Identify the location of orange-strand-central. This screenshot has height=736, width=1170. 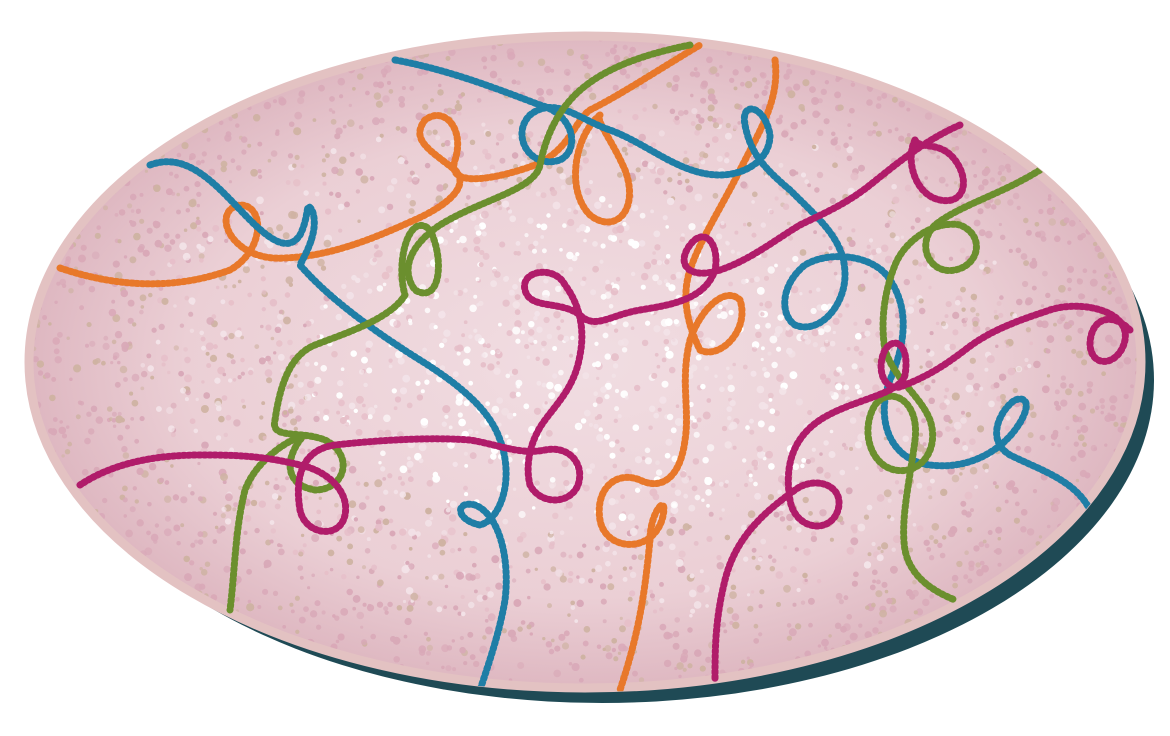
(687, 374).